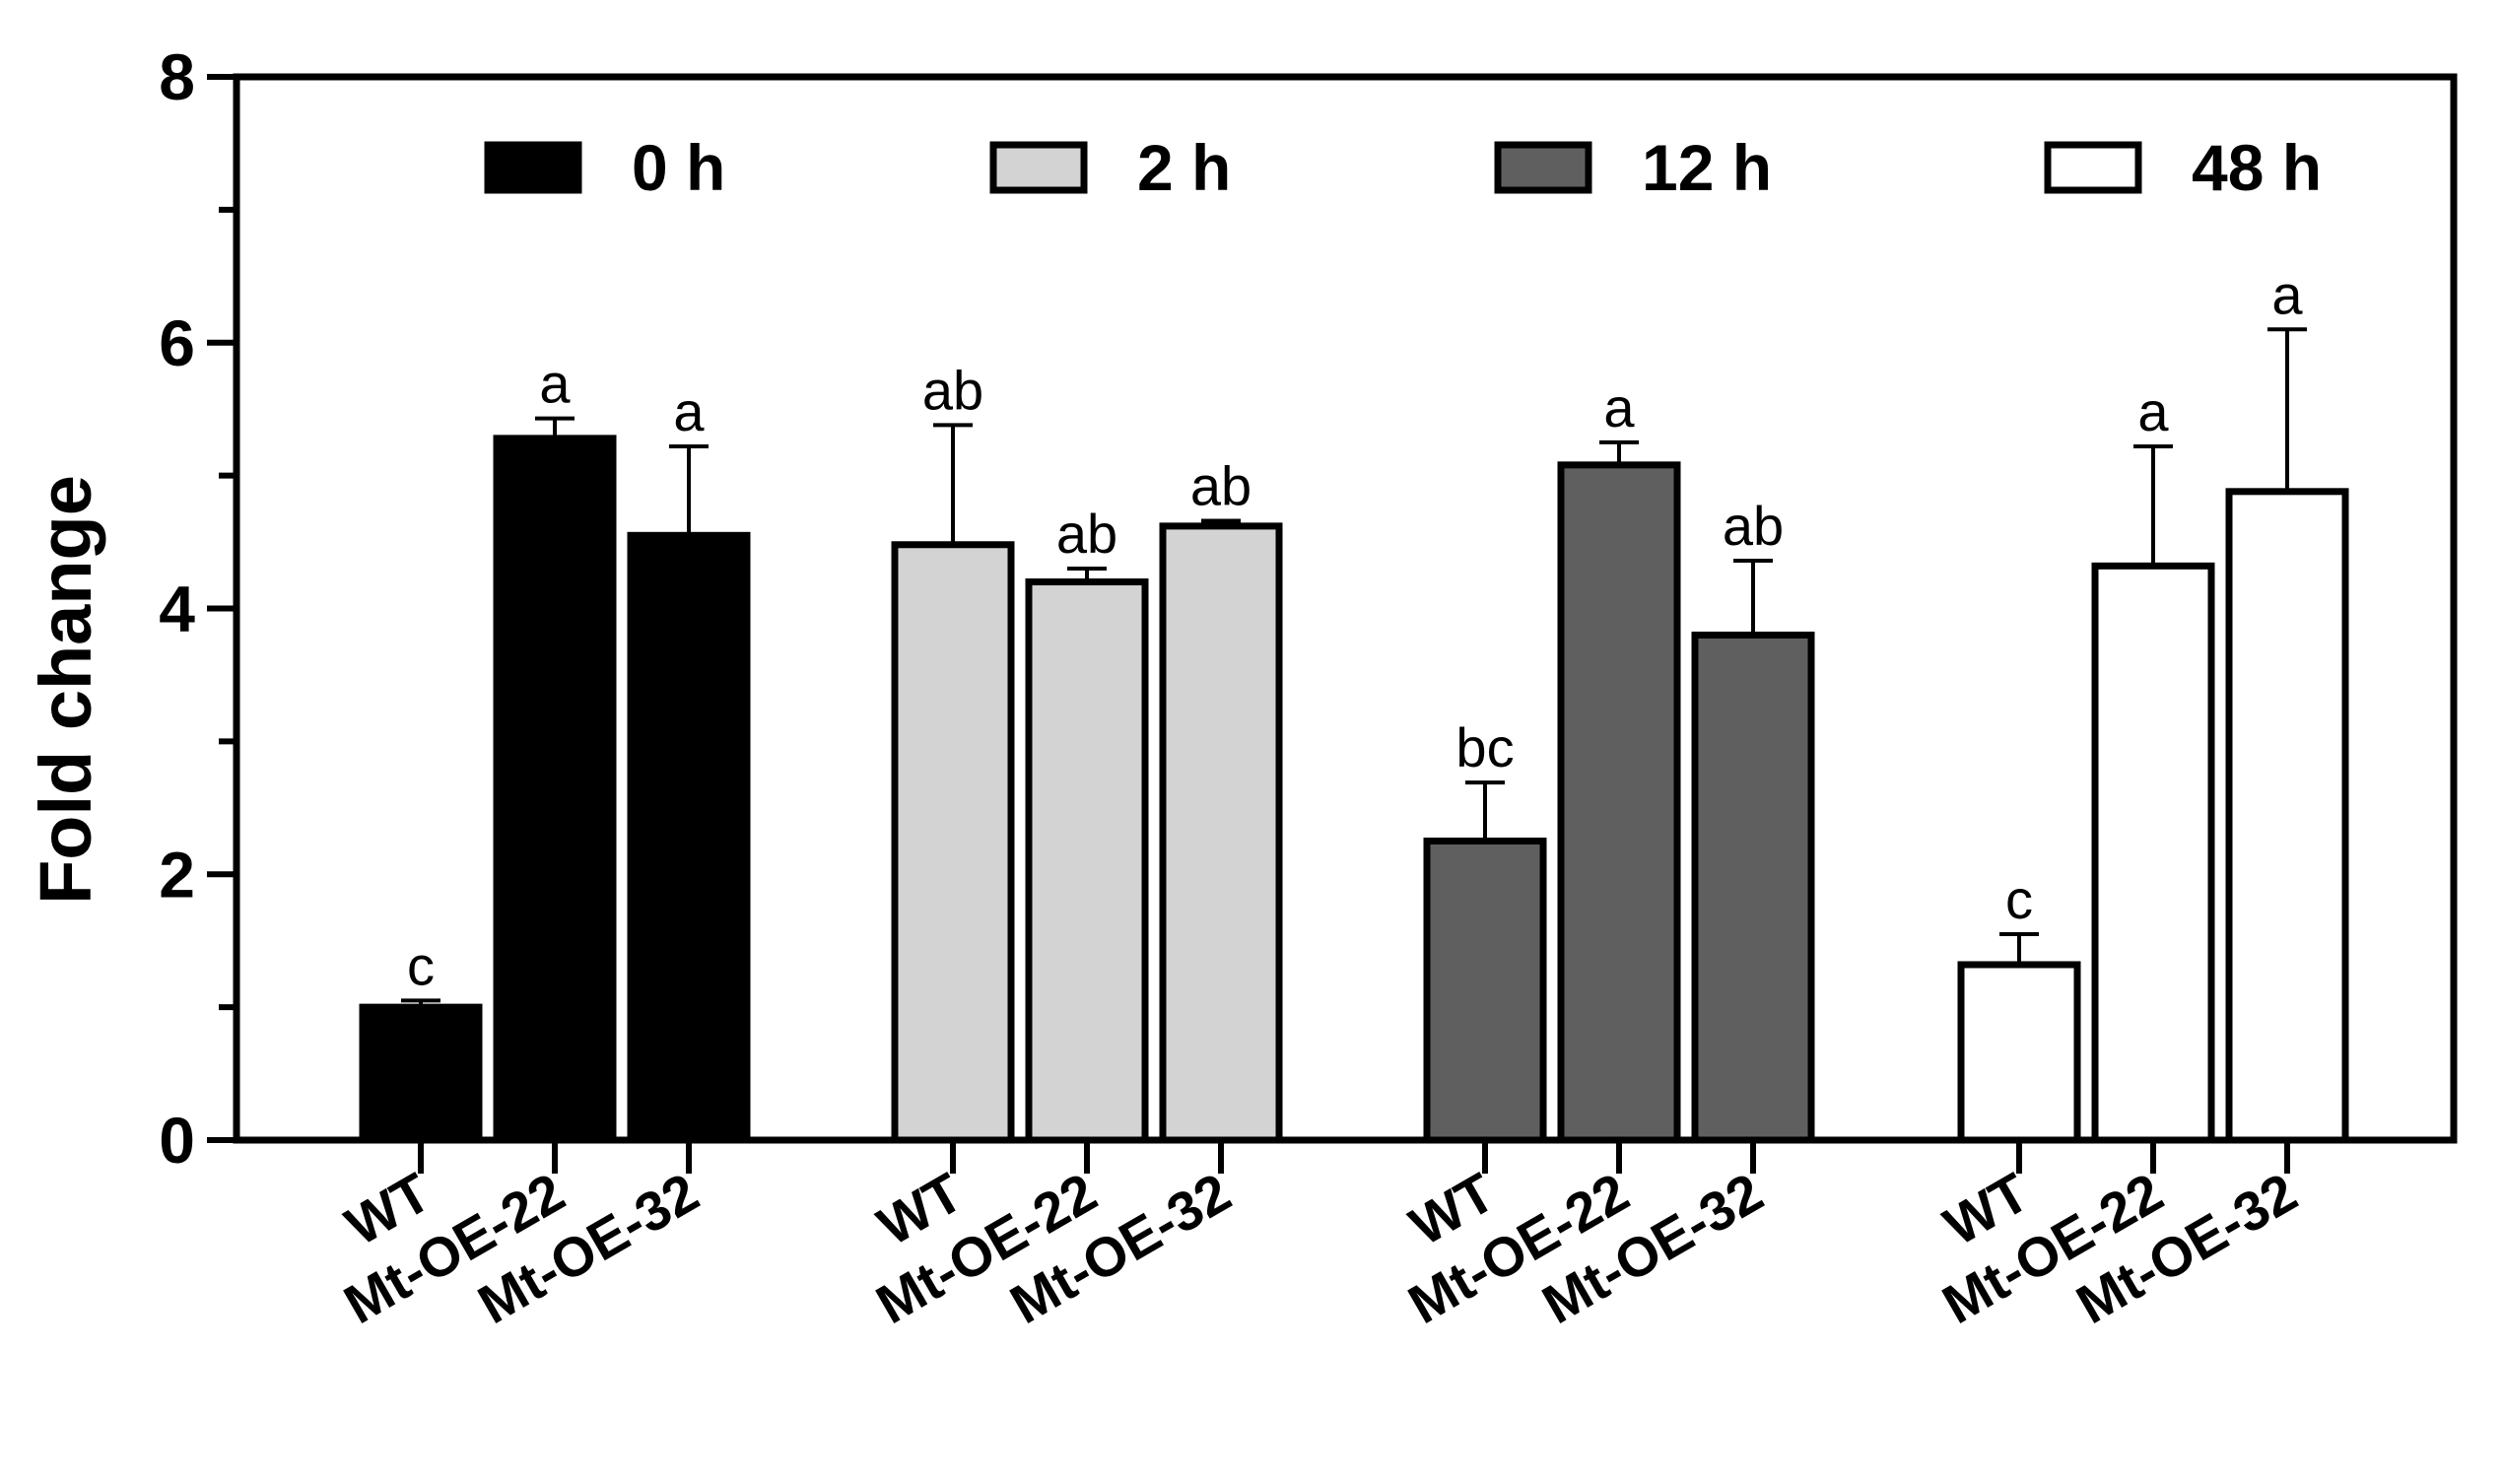 The height and width of the screenshot is (1484, 2503). Describe the element at coordinates (2019, 899) in the screenshot. I see `sig-letter-48h-wt: c` at that location.